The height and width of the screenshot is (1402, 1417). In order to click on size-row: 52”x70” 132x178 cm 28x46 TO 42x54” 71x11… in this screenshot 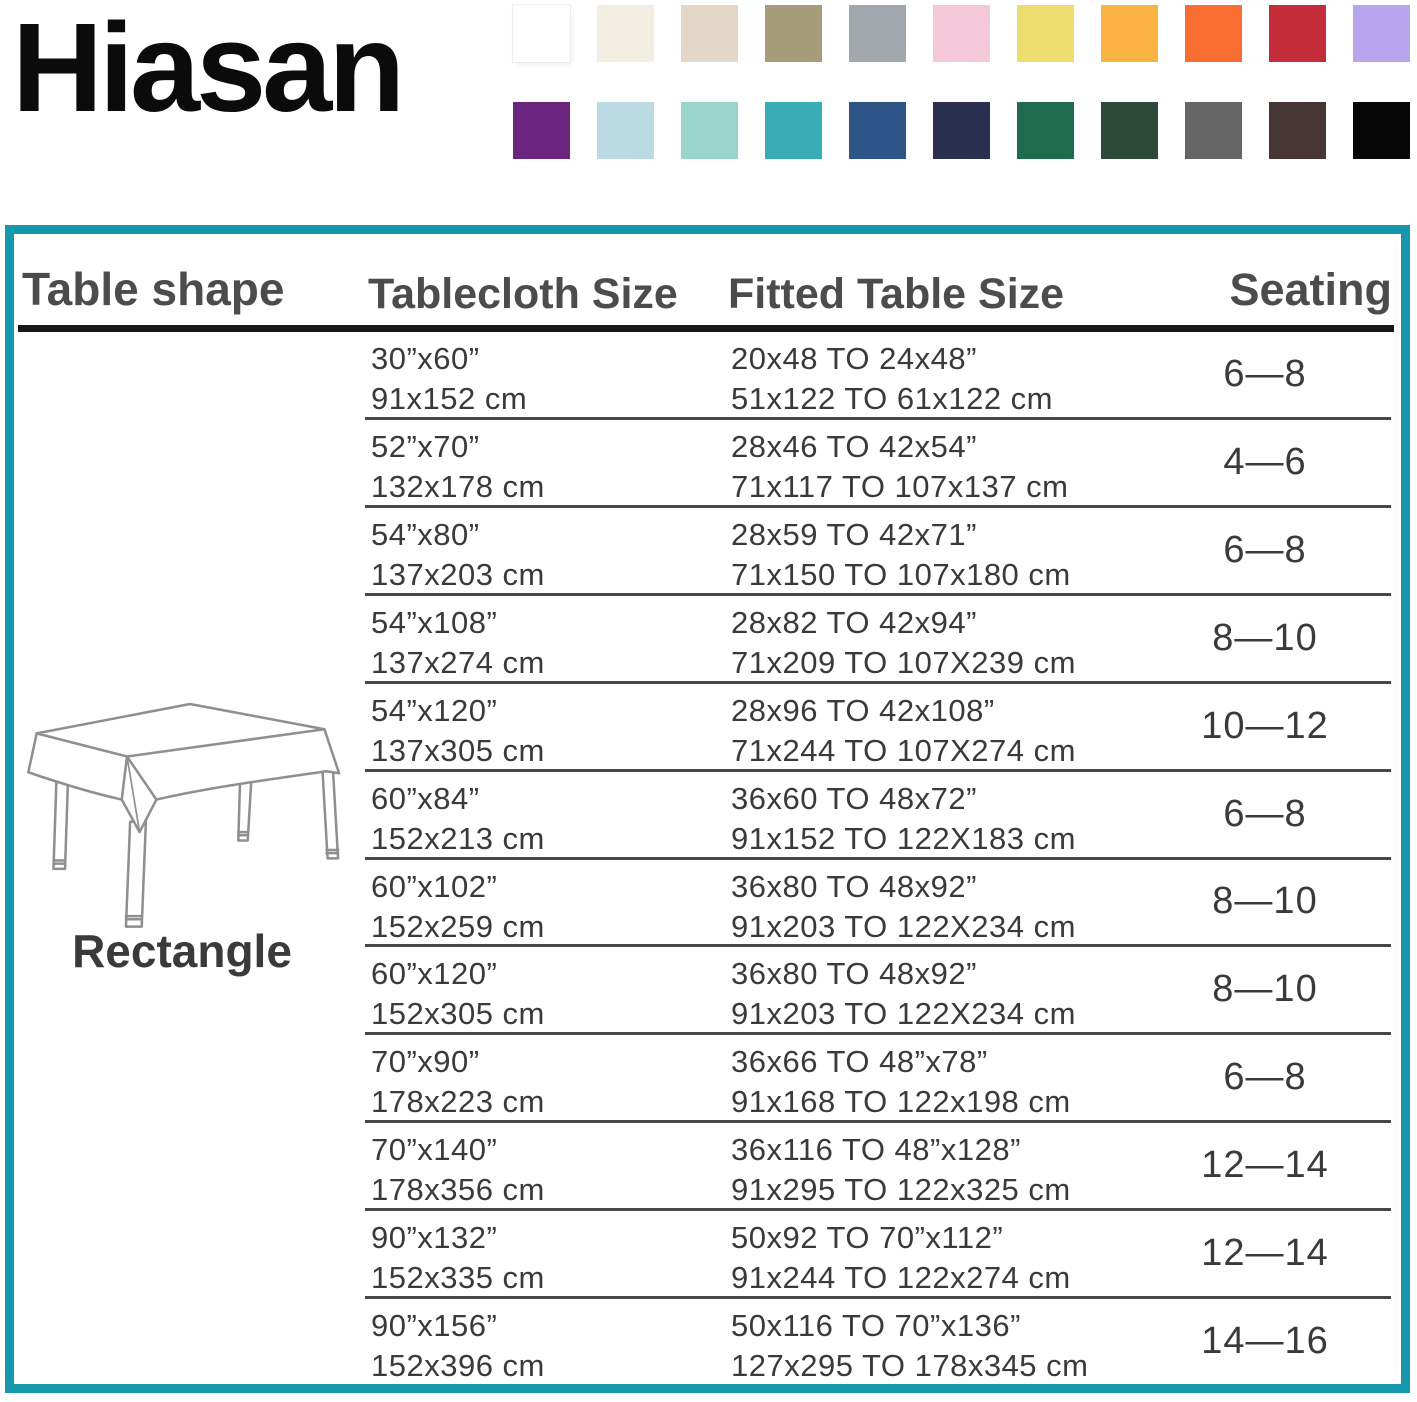, I will do `click(878, 464)`.